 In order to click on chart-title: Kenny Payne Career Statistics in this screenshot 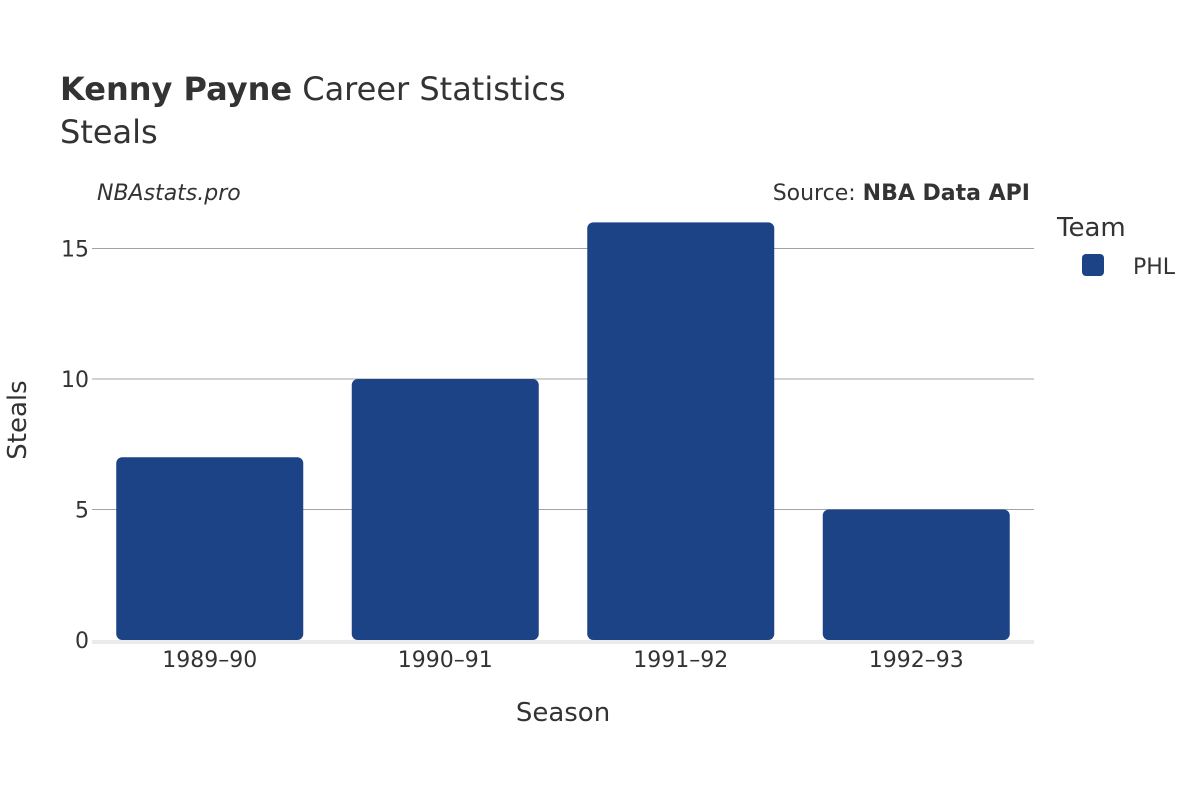, I will do `click(313, 89)`.